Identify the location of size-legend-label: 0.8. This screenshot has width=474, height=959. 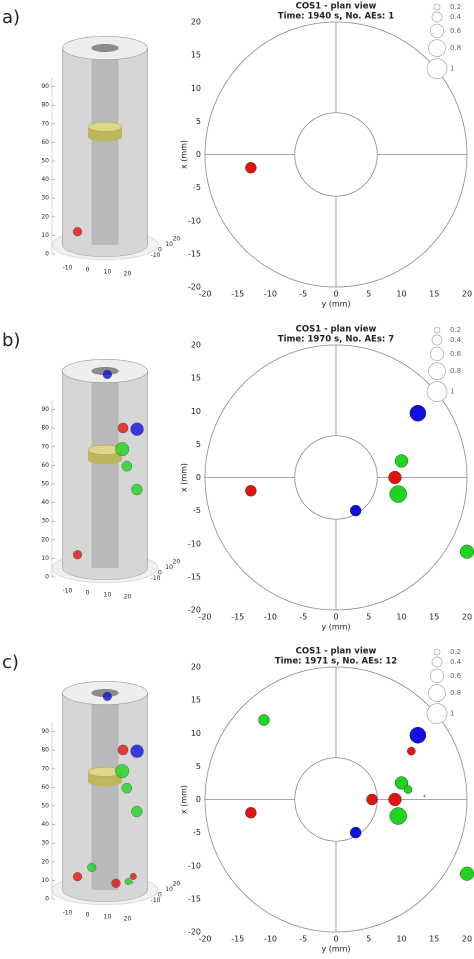
(455, 48).